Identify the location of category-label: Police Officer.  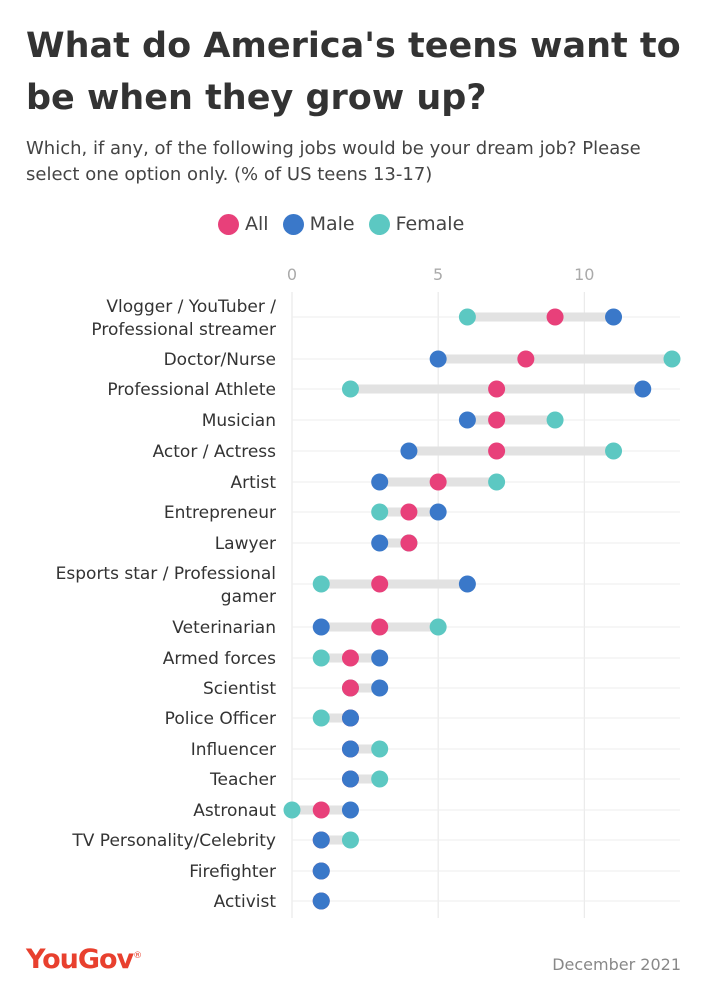
(220, 719).